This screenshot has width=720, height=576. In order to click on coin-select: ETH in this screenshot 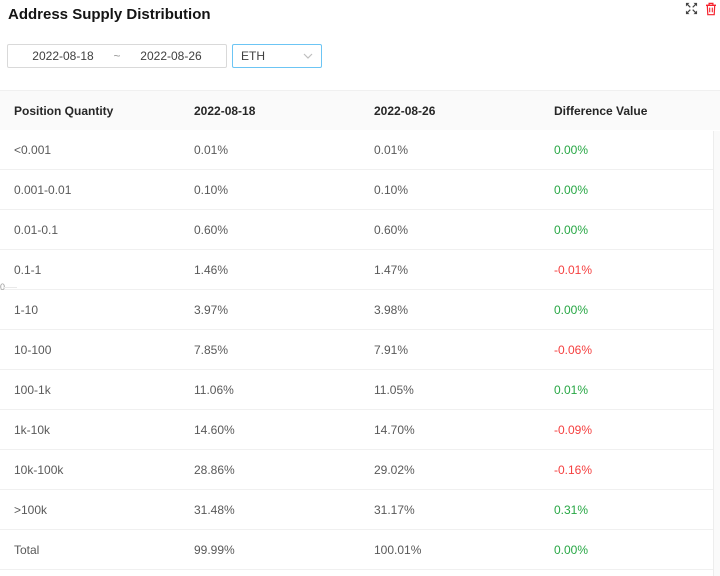, I will do `click(277, 56)`.